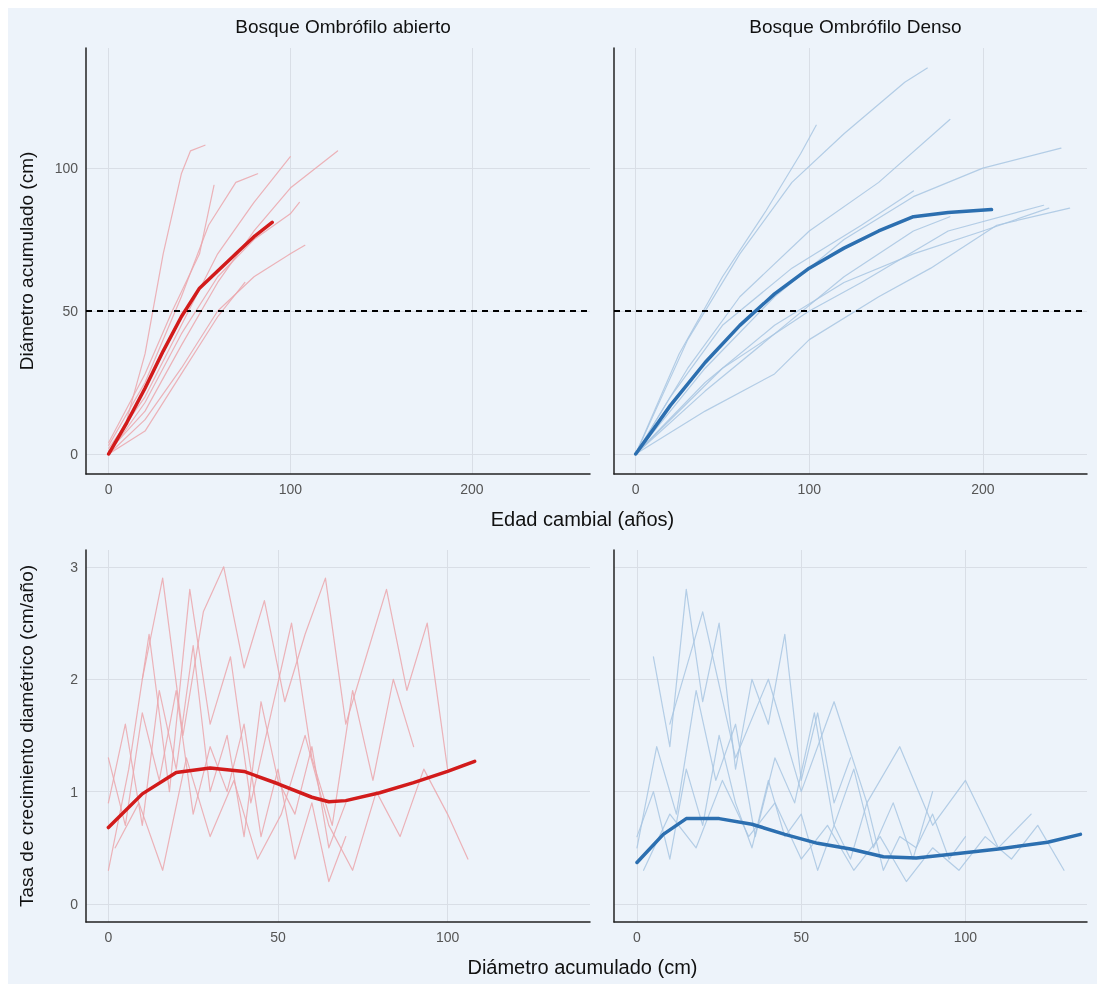  Describe the element at coordinates (26, 261) in the screenshot. I see `y-axis-title: Diámetro acumulado (cm)` at that location.